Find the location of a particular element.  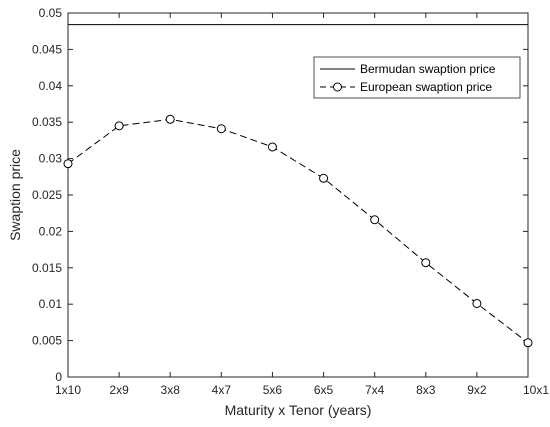

y-tick-label: 0.045 is located at coordinates (47, 49).